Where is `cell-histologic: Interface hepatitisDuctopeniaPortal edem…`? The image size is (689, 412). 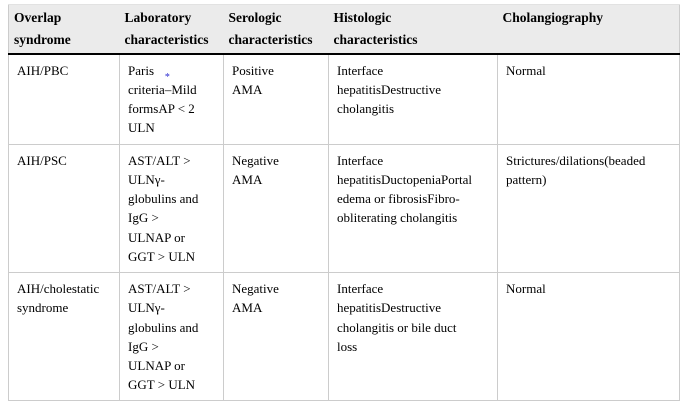
cell-histologic: Interface hepatitisDuctopeniaPortal edem… is located at coordinates (413, 208).